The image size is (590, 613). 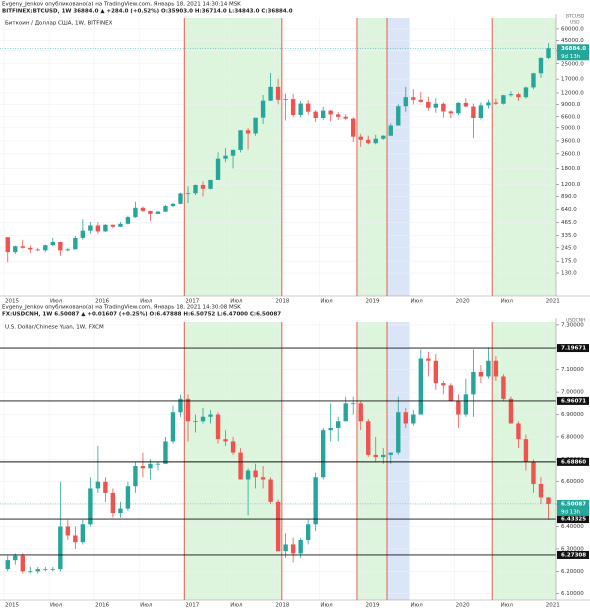 I want to click on x-tick-label: 2020, so click(x=463, y=606).